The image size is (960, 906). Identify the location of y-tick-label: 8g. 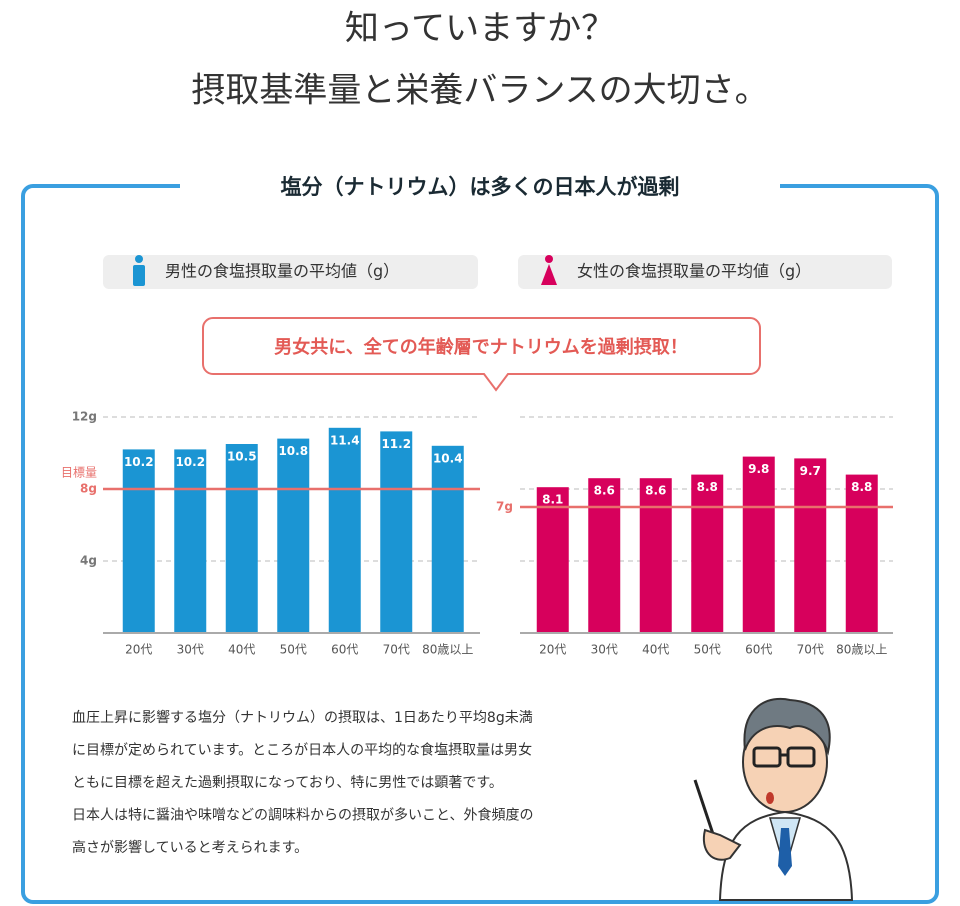
(88, 489).